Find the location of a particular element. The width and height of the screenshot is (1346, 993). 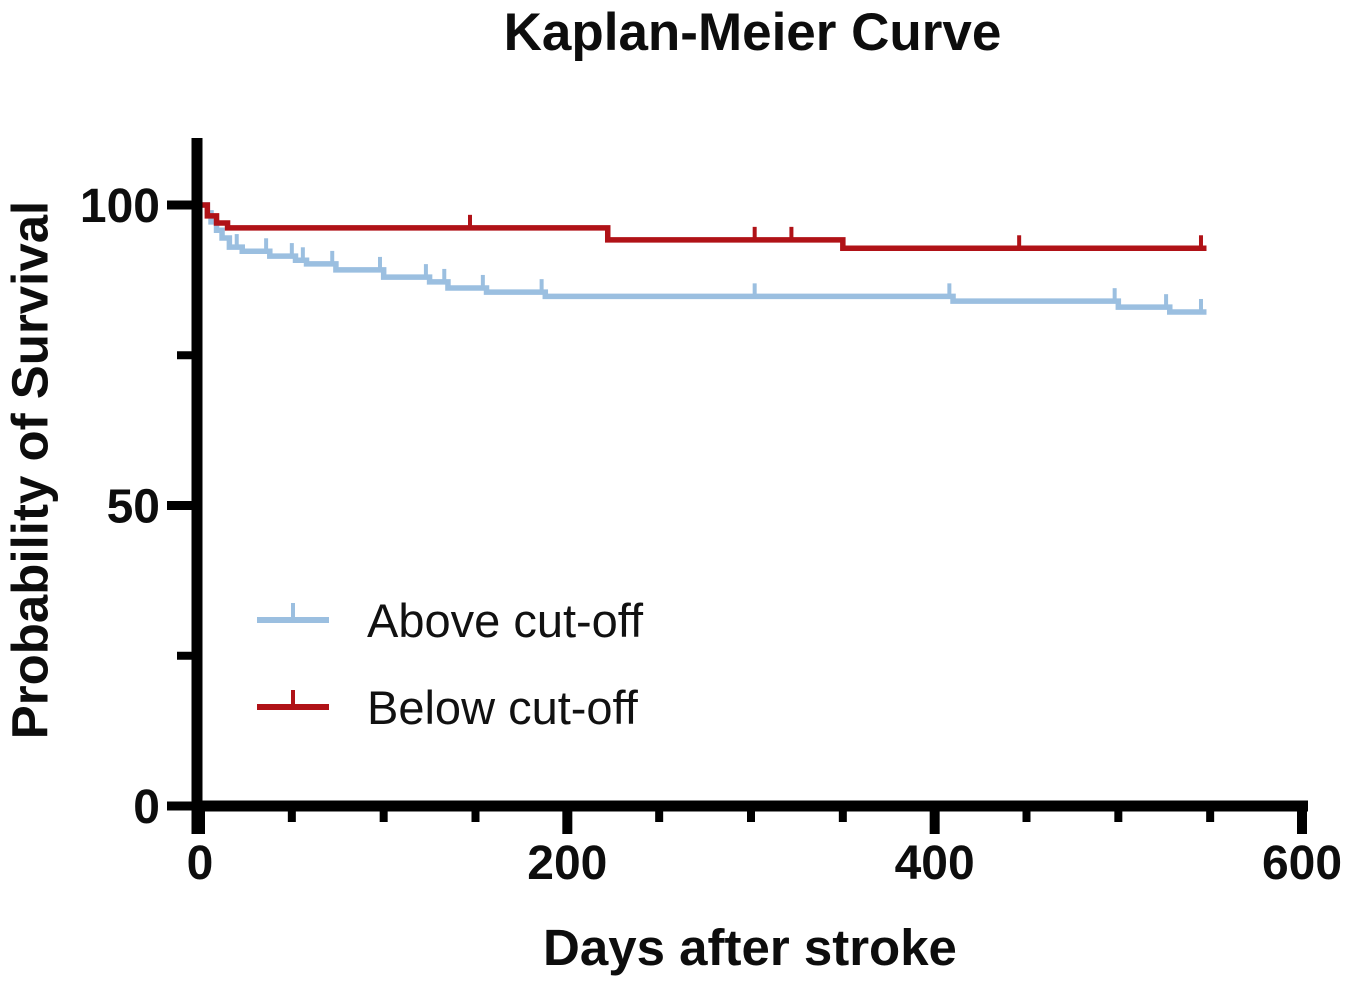

legend-swatch-below is located at coordinates (293, 707).